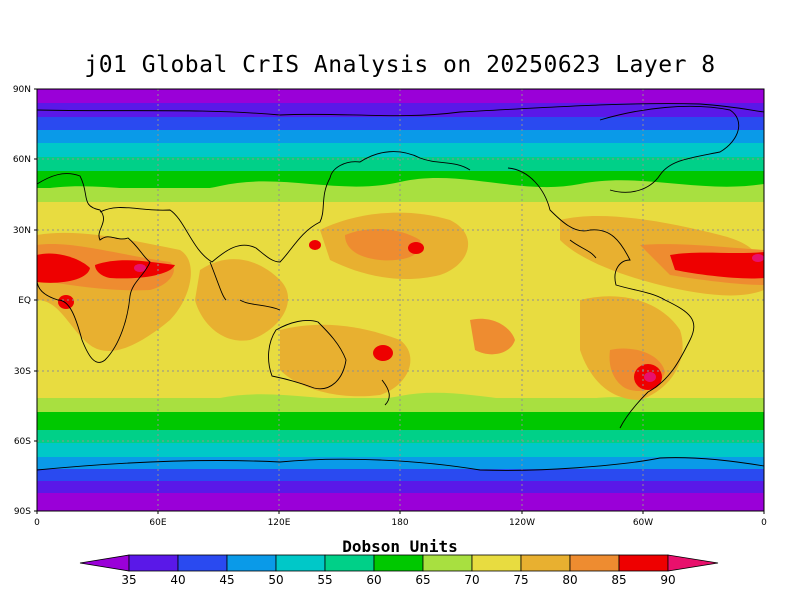 The image size is (800, 600). Describe the element at coordinates (22, 442) in the screenshot. I see `lat-tick-label: 60S` at that location.